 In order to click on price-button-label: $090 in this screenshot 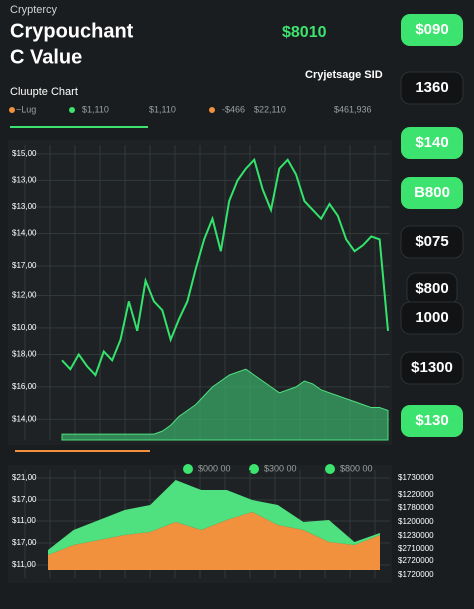, I will do `click(431, 29)`.